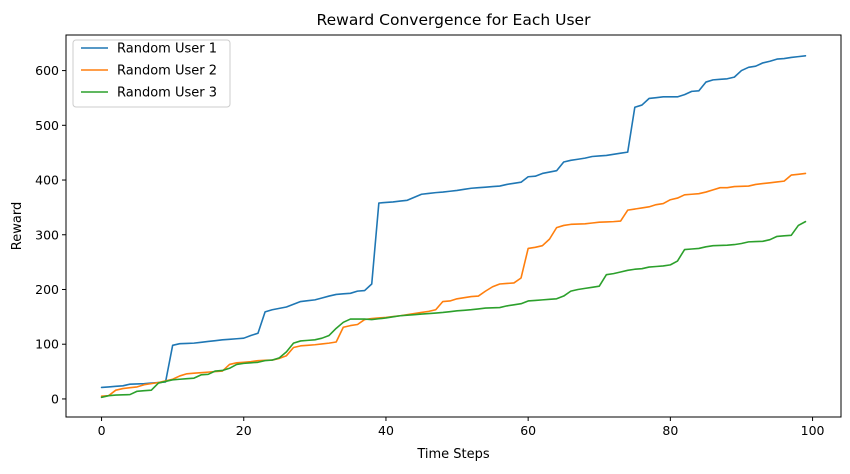 The image size is (850, 474). Describe the element at coordinates (102, 430) in the screenshot. I see `x-tick-label: 0` at that location.